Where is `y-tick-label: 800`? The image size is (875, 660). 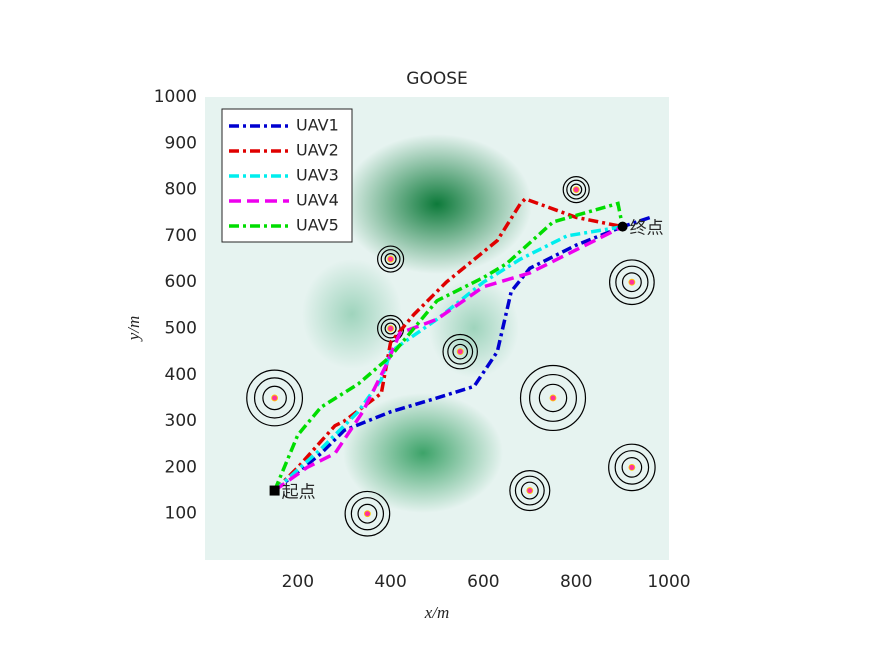
y-tick-label: 800 is located at coordinates (181, 190).